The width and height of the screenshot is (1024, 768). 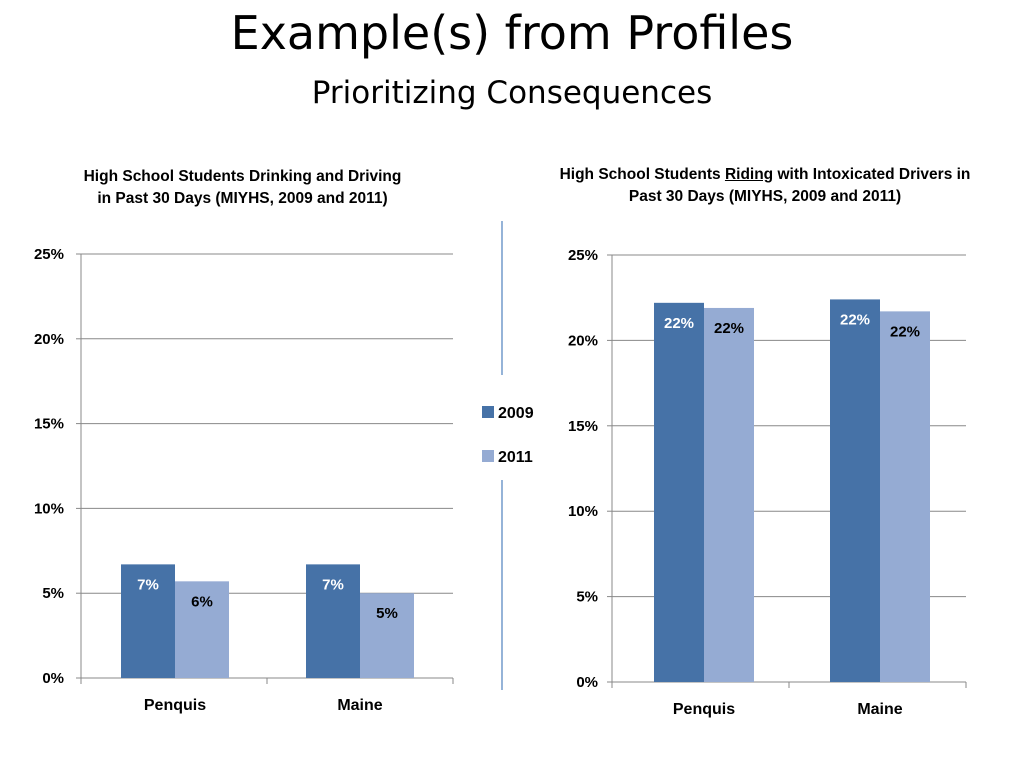 I want to click on chart2-data-label-2009-penquis: 22%, so click(x=679, y=323).